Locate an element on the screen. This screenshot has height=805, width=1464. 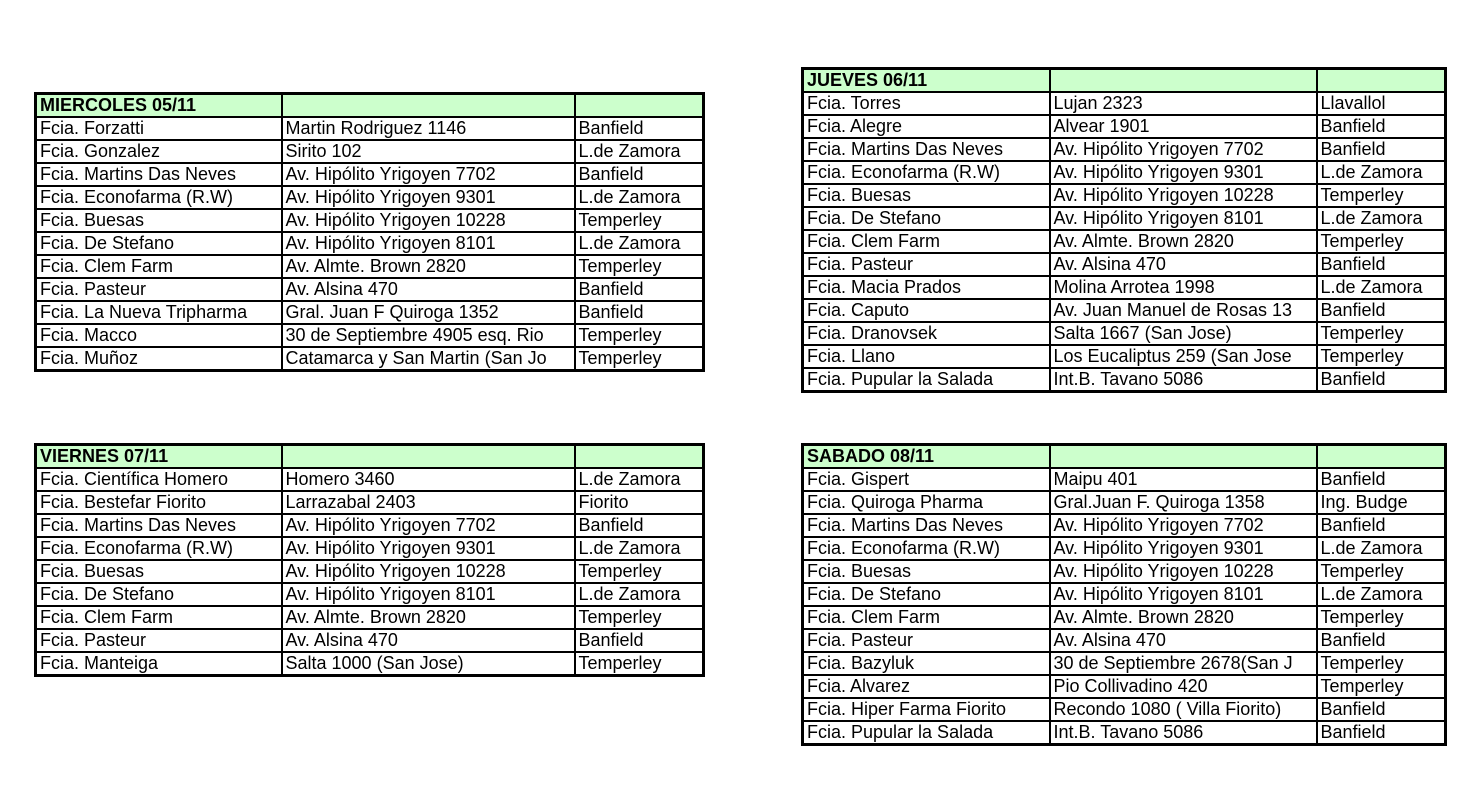
address: Homero 3460 is located at coordinates (428, 479).